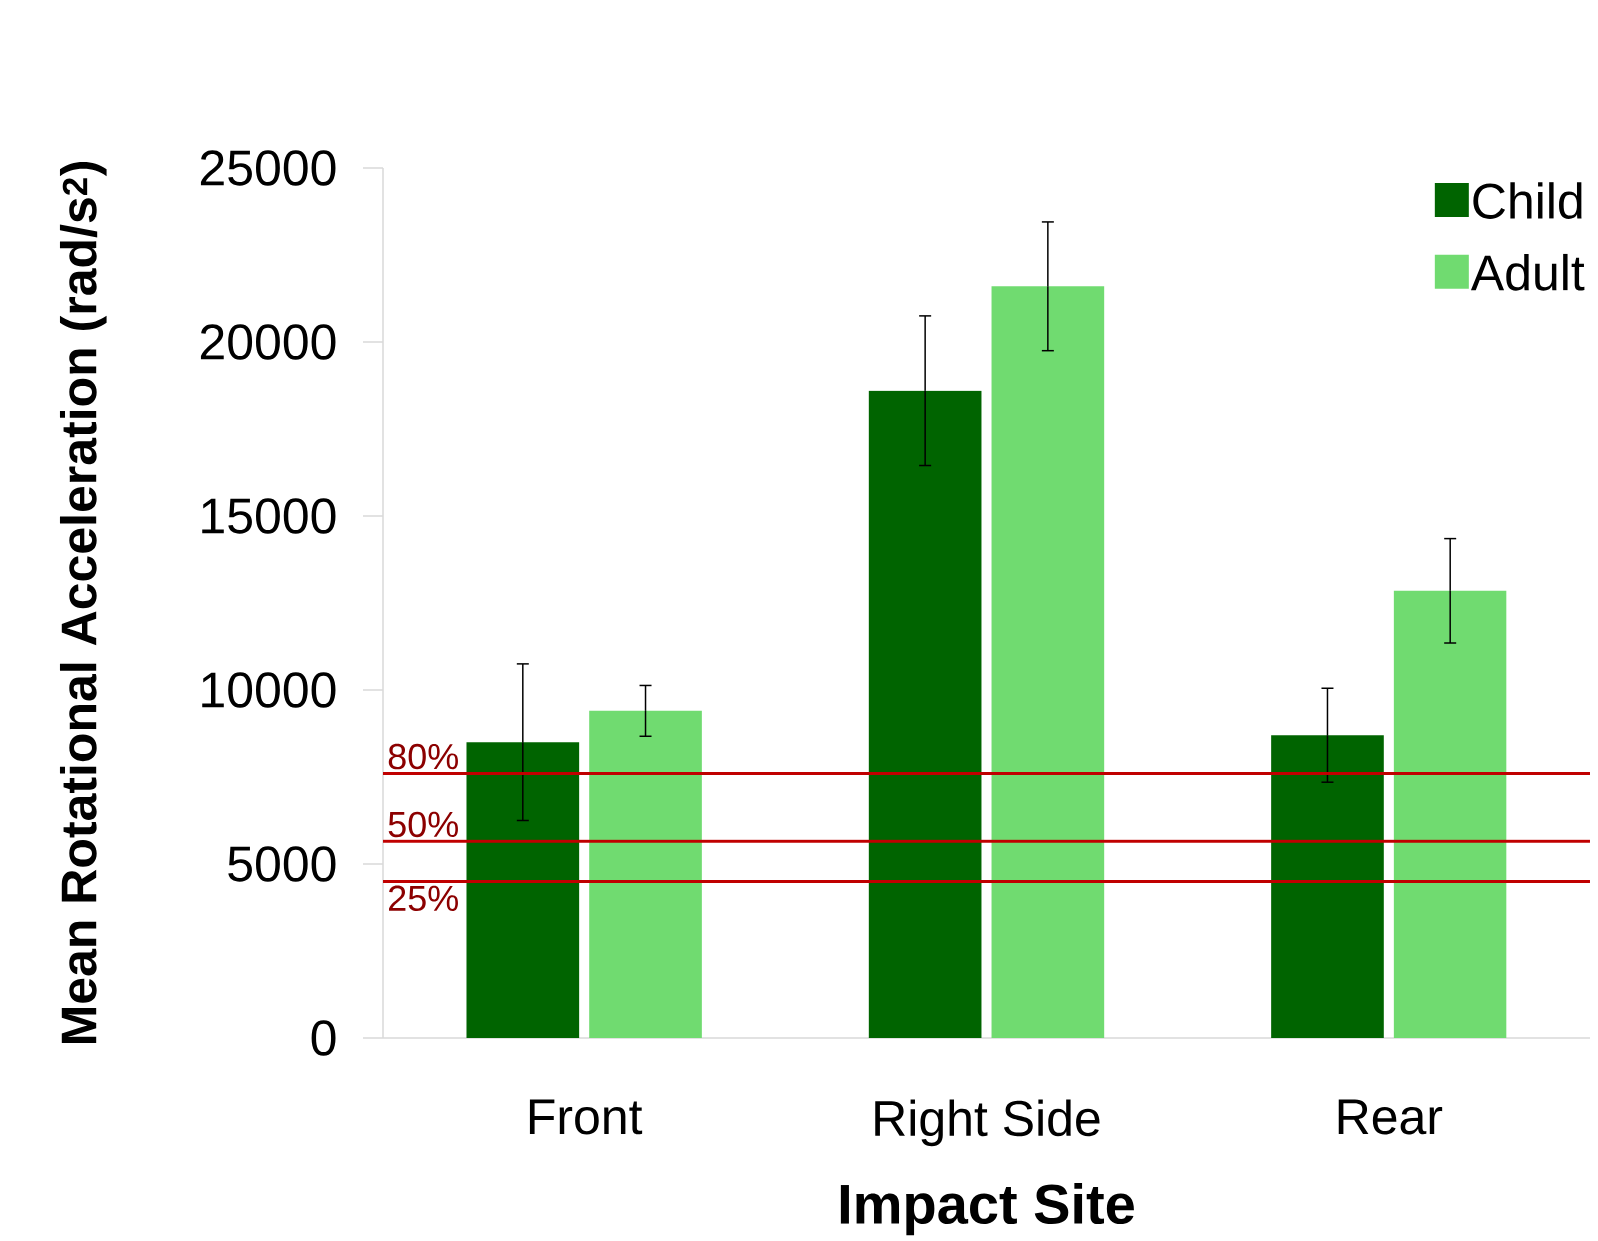  Describe the element at coordinates (268, 168) in the screenshot. I see `y-tick-label: 25000` at that location.